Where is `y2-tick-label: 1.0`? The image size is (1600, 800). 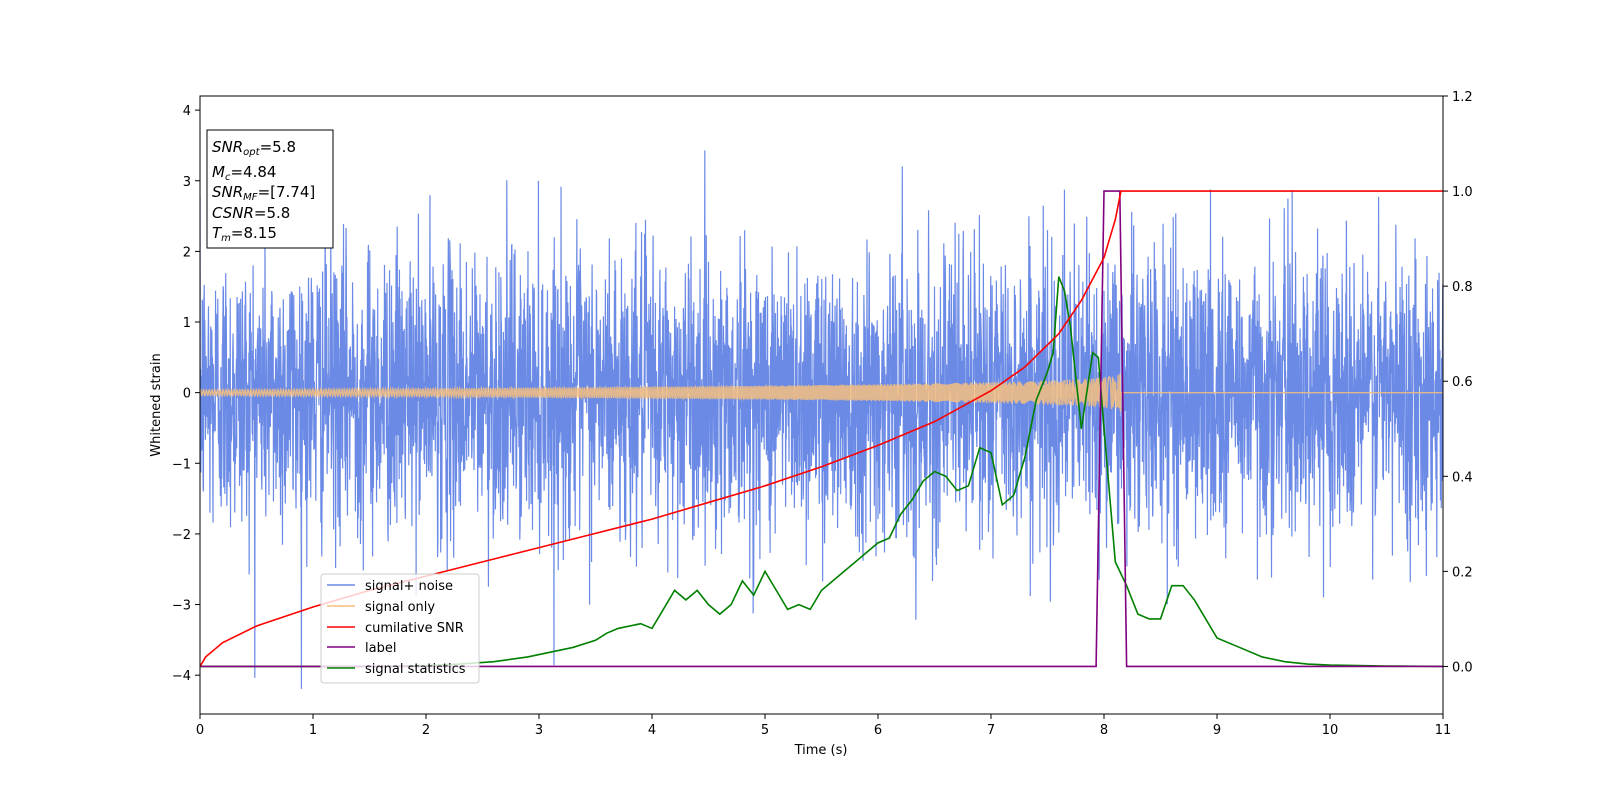 y2-tick-label: 1.0 is located at coordinates (1462, 192).